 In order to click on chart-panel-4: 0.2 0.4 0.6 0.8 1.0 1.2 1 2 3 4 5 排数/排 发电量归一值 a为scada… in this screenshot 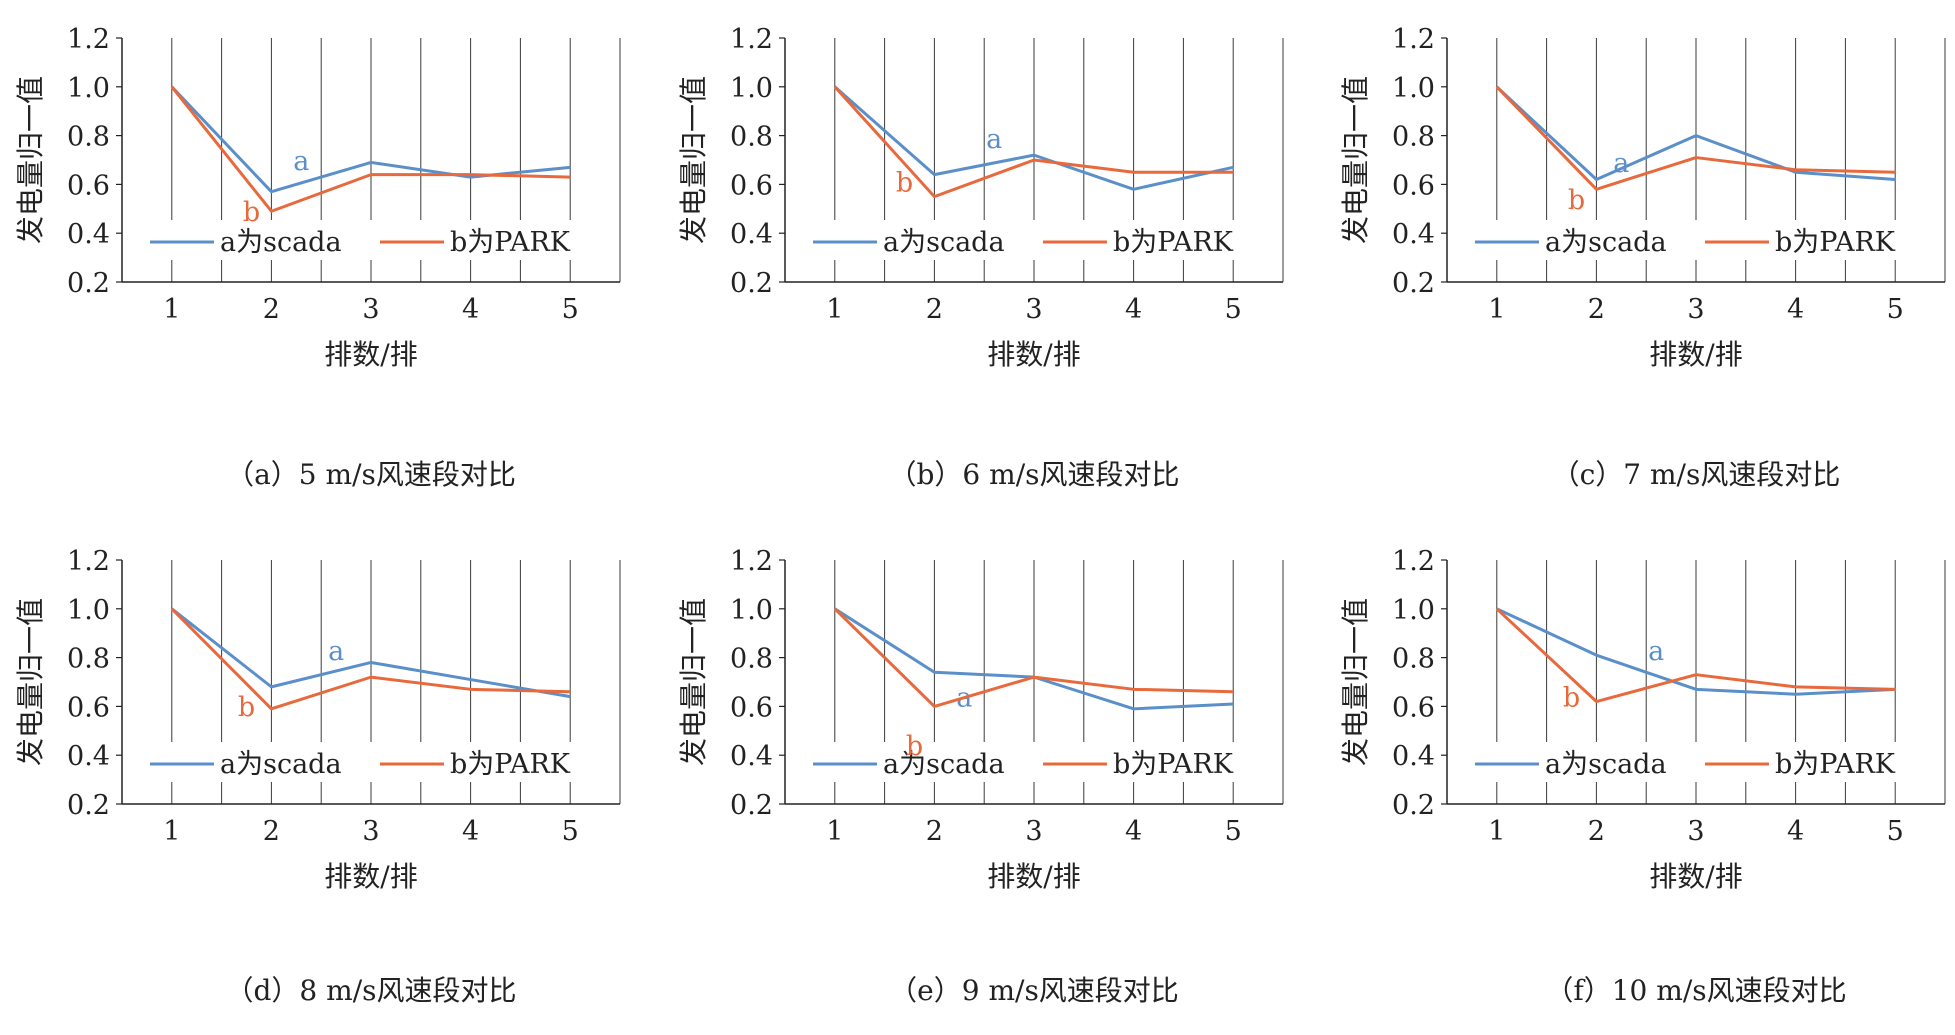, I will do `click(317, 776)`.